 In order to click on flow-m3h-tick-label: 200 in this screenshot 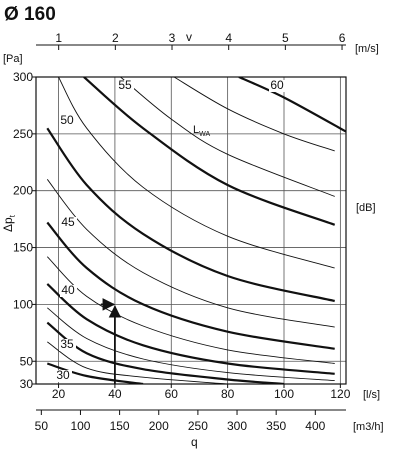, I will do `click(159, 426)`.